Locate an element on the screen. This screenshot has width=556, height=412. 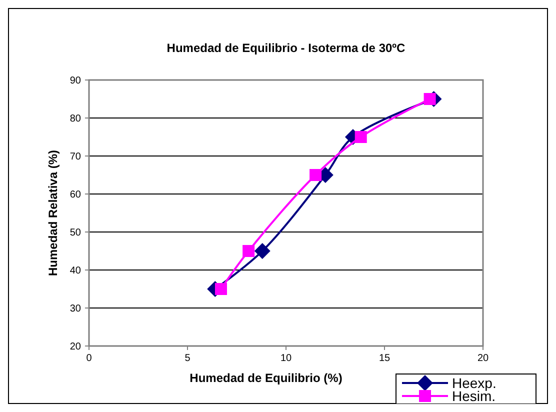
y-tick-label: 30 is located at coordinates (76, 309).